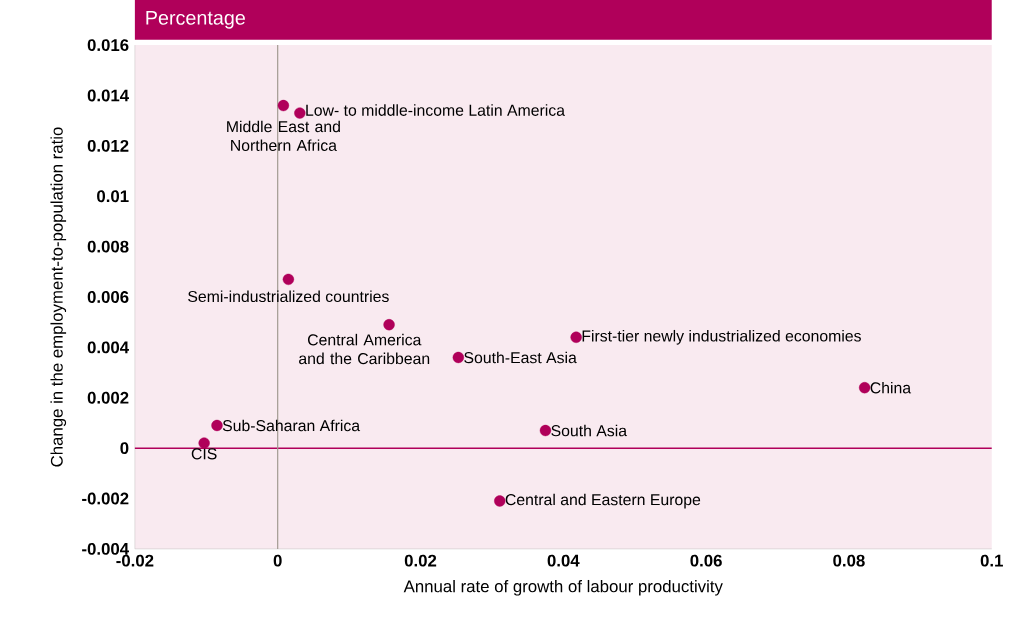 This screenshot has width=1009, height=626. What do you see at coordinates (706, 560) in the screenshot?
I see `x-tick-label: 0.06` at bounding box center [706, 560].